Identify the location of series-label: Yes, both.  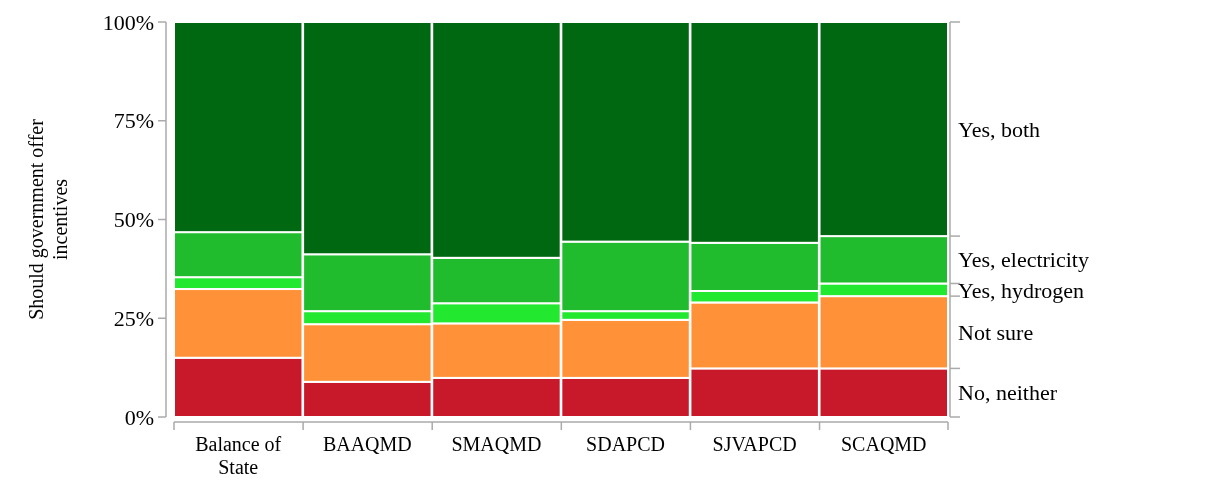
(999, 129).